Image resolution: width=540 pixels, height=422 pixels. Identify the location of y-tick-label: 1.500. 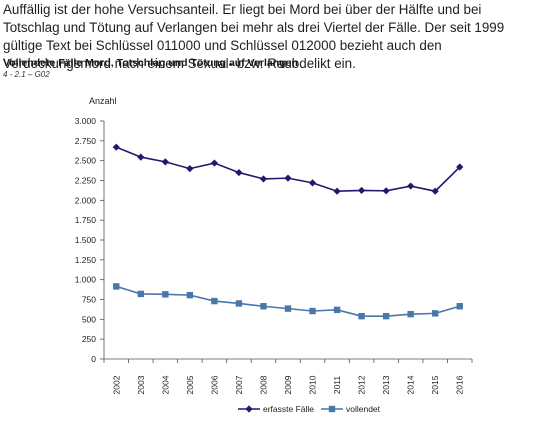
(86, 240).